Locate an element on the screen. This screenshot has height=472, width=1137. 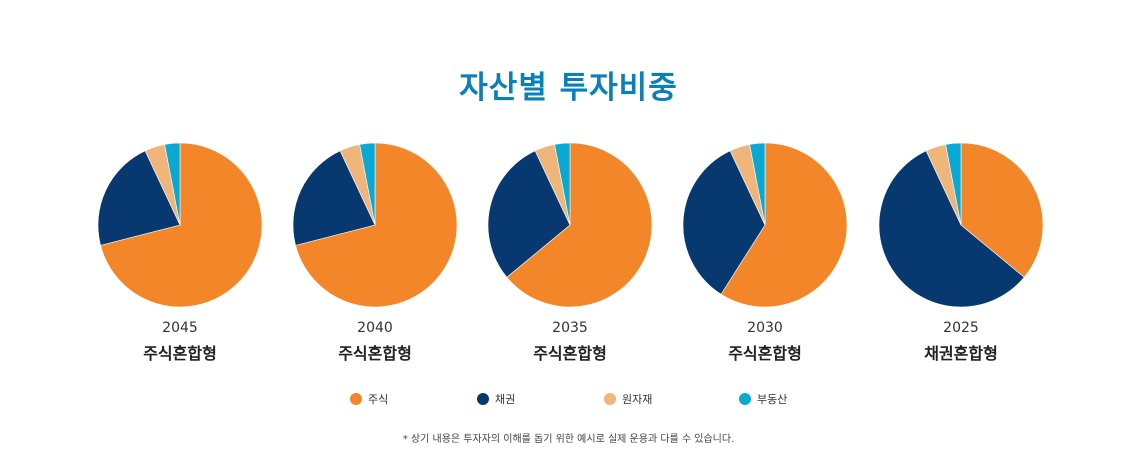
legend-label: 원자재 is located at coordinates (637, 399).